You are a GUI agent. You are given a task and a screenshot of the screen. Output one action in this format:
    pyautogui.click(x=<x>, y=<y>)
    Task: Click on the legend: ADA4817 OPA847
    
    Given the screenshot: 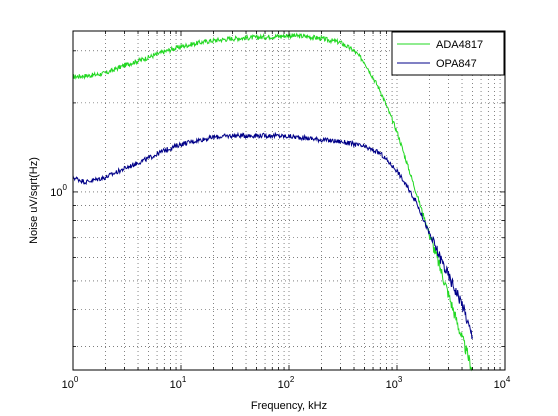 What is the action you would take?
    pyautogui.click(x=448, y=53)
    